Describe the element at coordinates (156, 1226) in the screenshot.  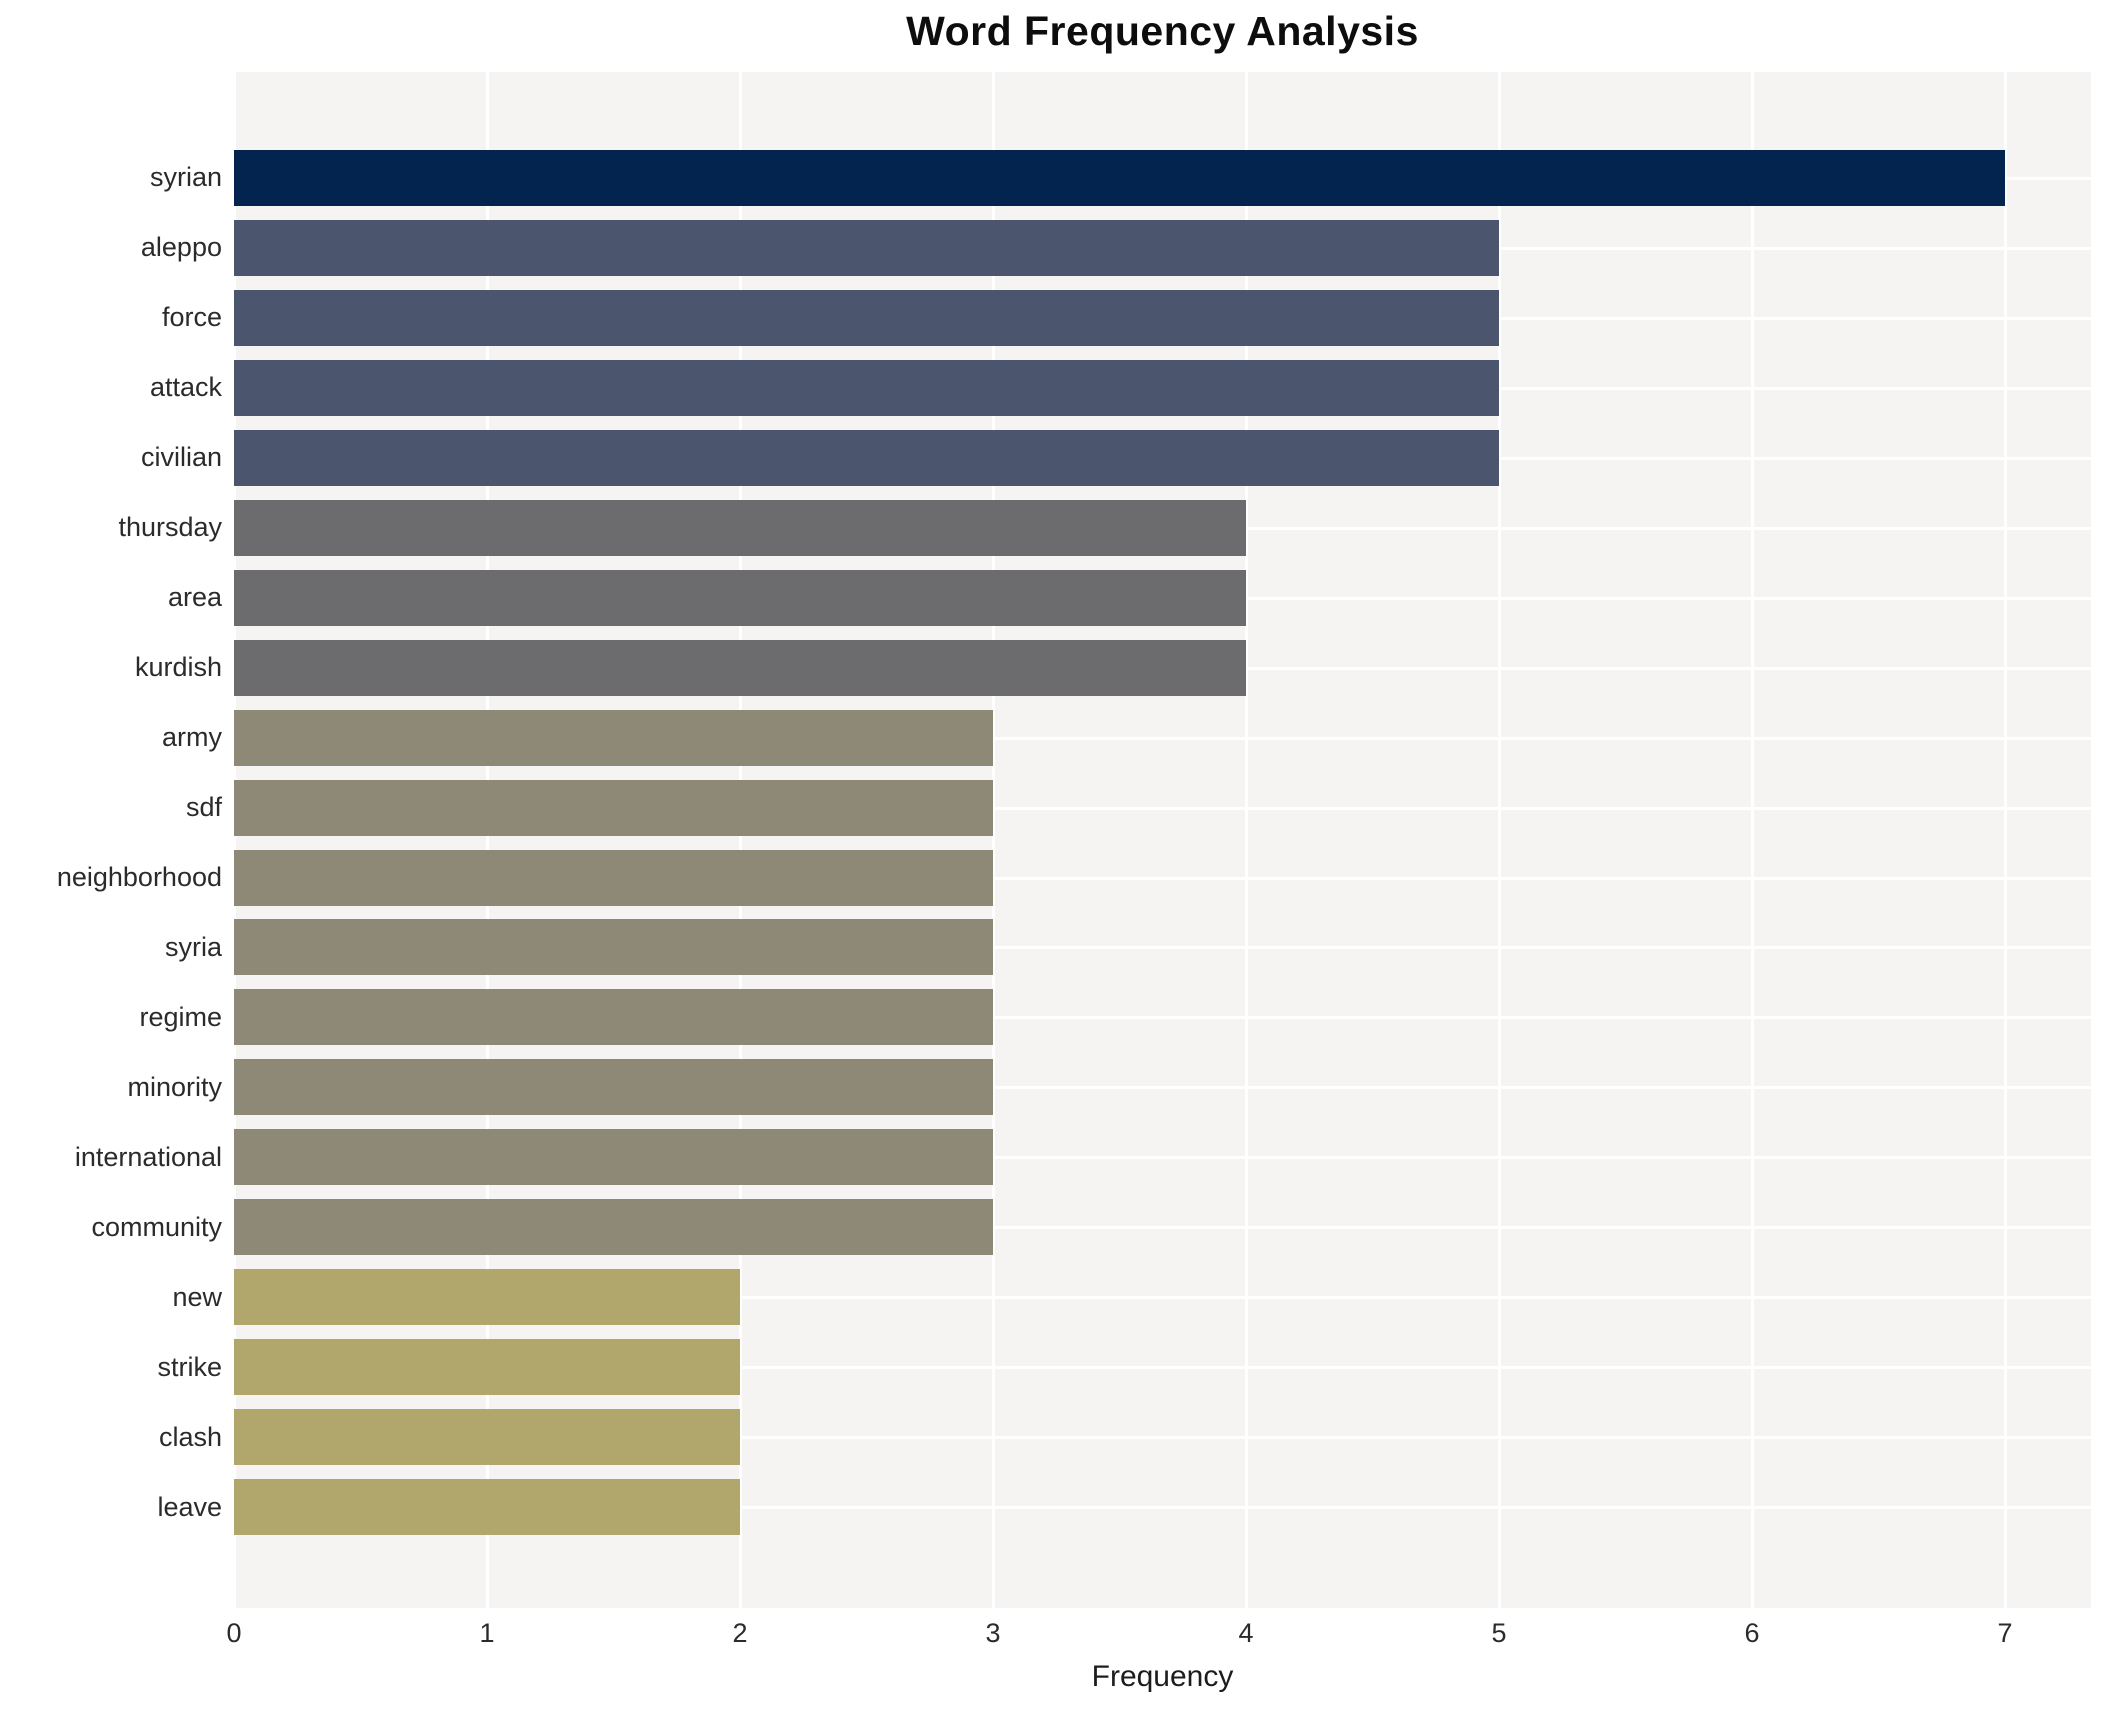
I see `y-label-community: community` at that location.